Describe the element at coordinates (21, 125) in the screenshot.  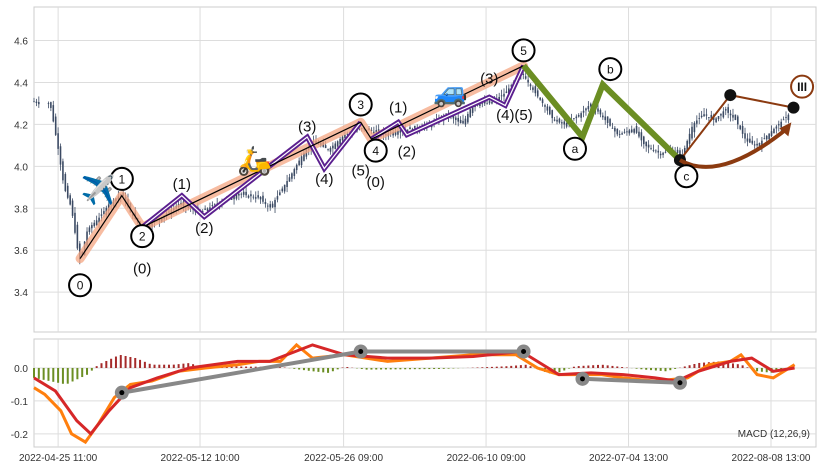
I see `price-y-tick: 4.2` at that location.